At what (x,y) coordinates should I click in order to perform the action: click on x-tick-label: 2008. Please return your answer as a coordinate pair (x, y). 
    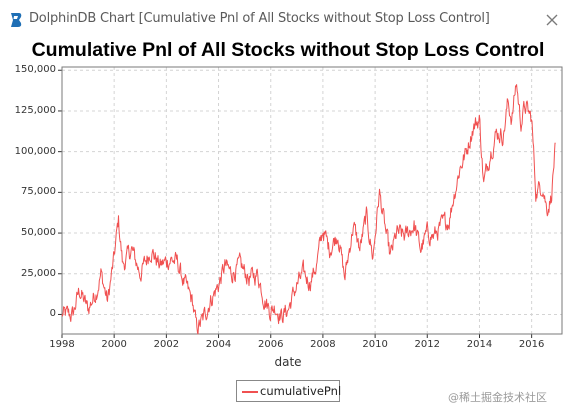
    Looking at the image, I should click on (323, 344).